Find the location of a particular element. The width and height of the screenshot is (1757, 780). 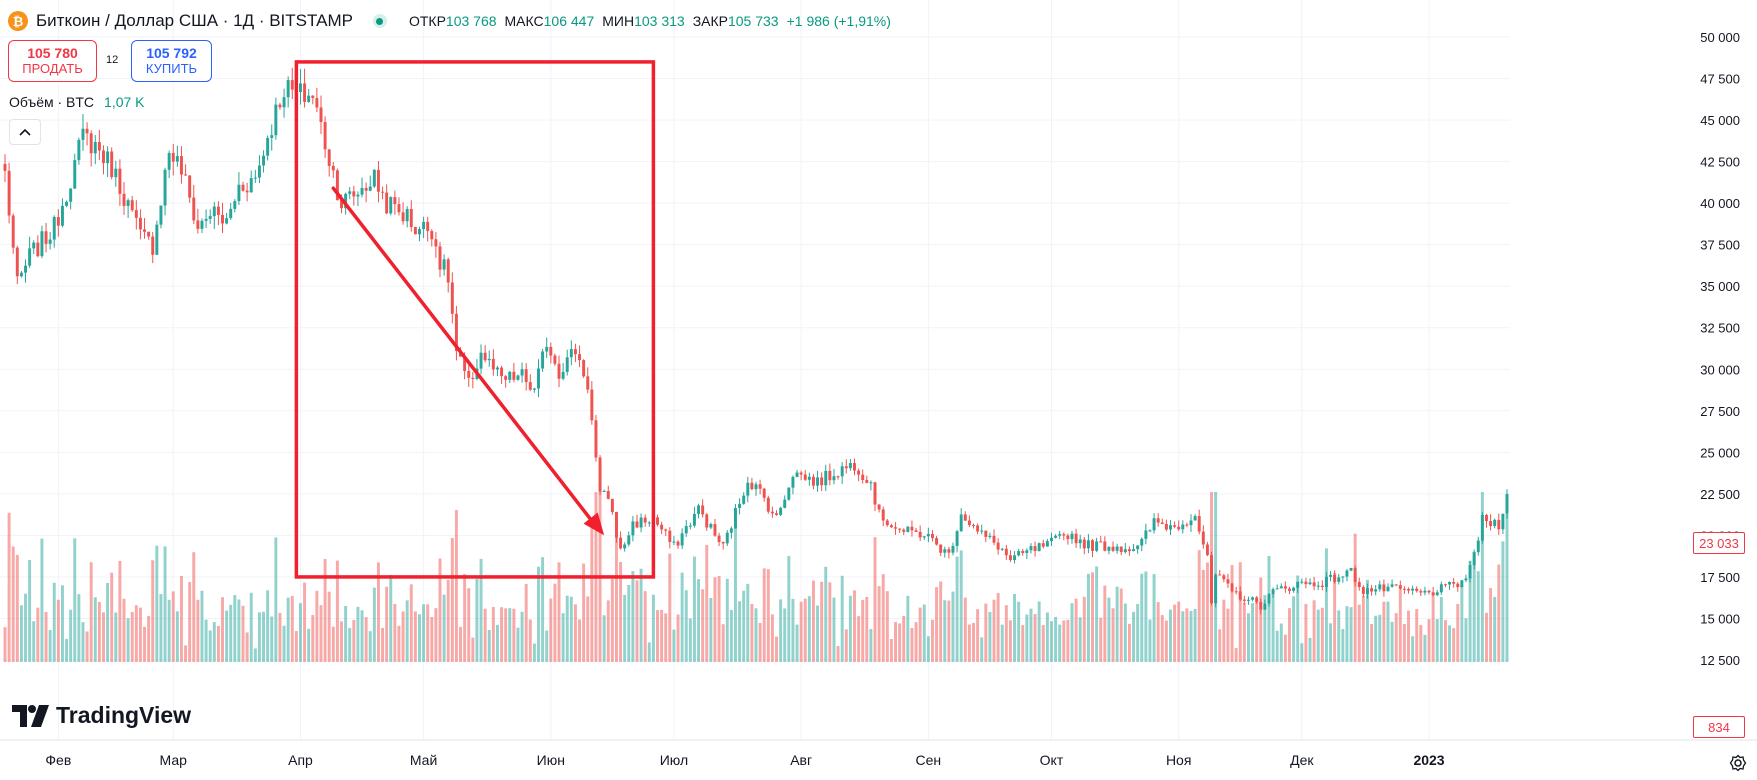

bitcoin-coin-icon: ₿ is located at coordinates (18, 21).